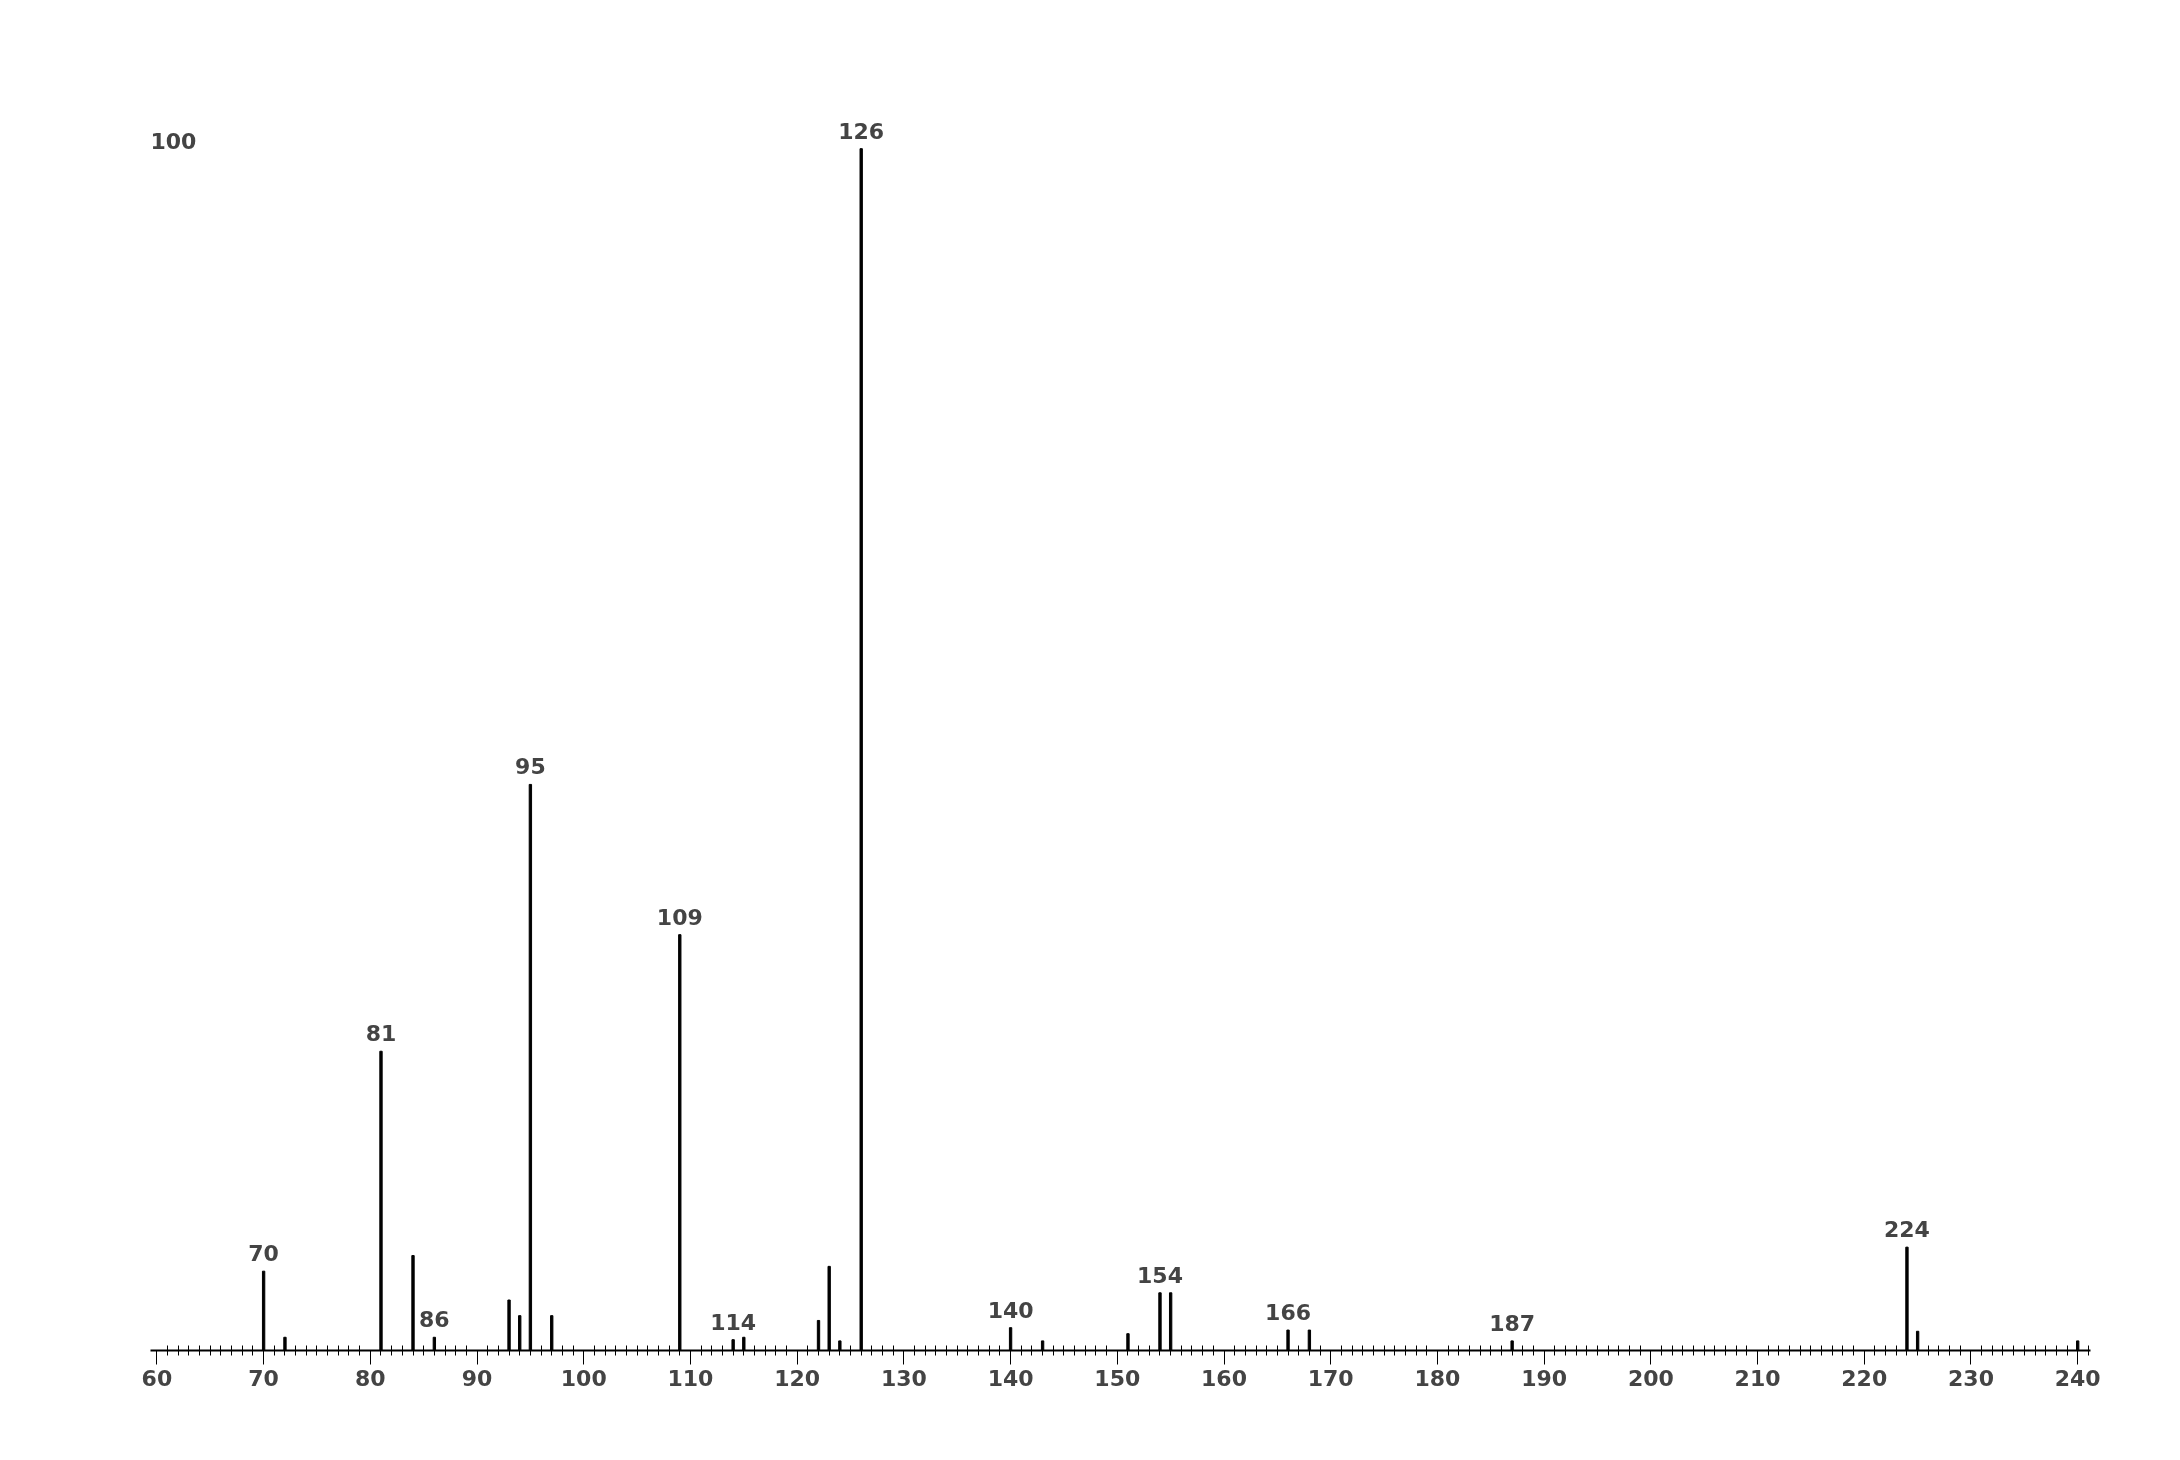  Describe the element at coordinates (1544, 1378) in the screenshot. I see `x-tick-label: 190` at that location.